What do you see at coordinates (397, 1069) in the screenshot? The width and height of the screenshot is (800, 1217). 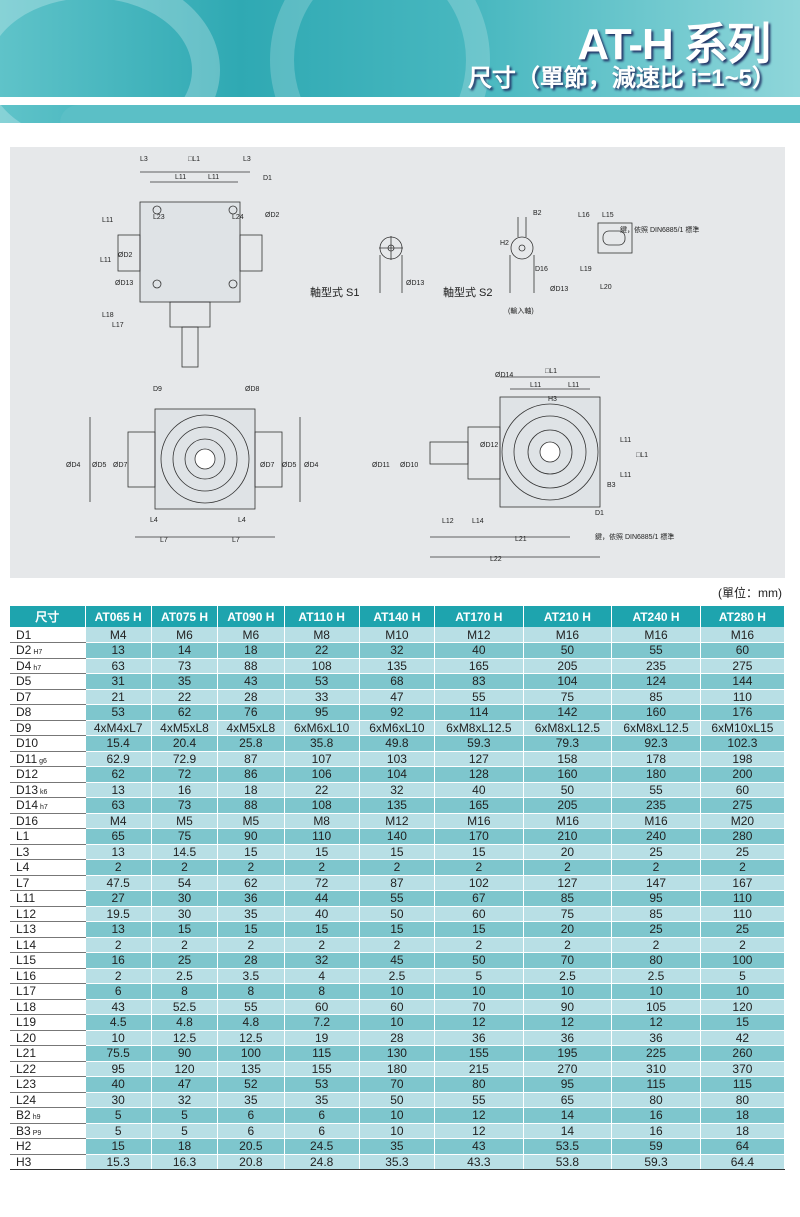 I see `table-cell: 180` at bounding box center [397, 1069].